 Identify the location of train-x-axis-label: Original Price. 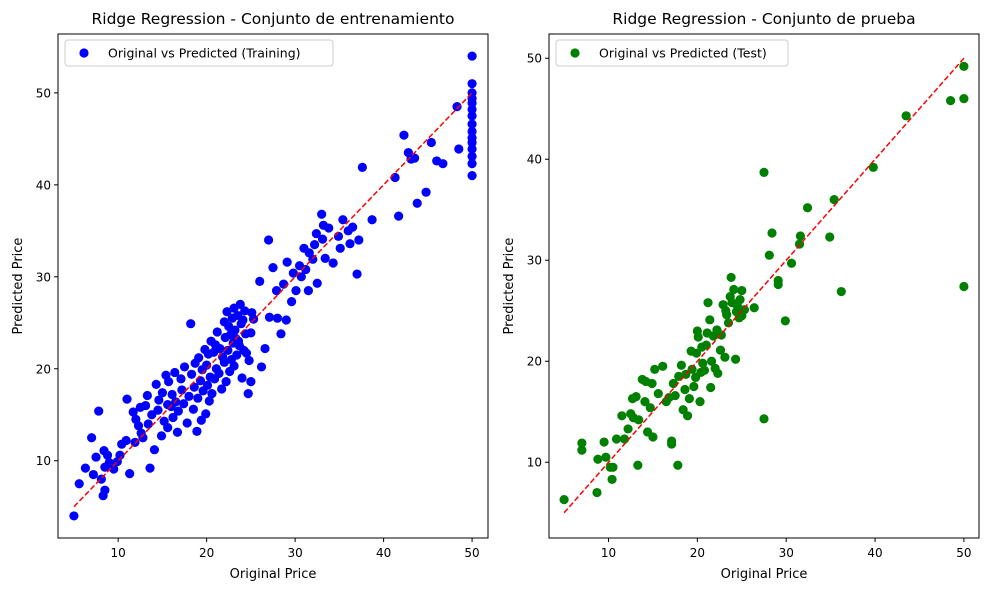
(273, 574).